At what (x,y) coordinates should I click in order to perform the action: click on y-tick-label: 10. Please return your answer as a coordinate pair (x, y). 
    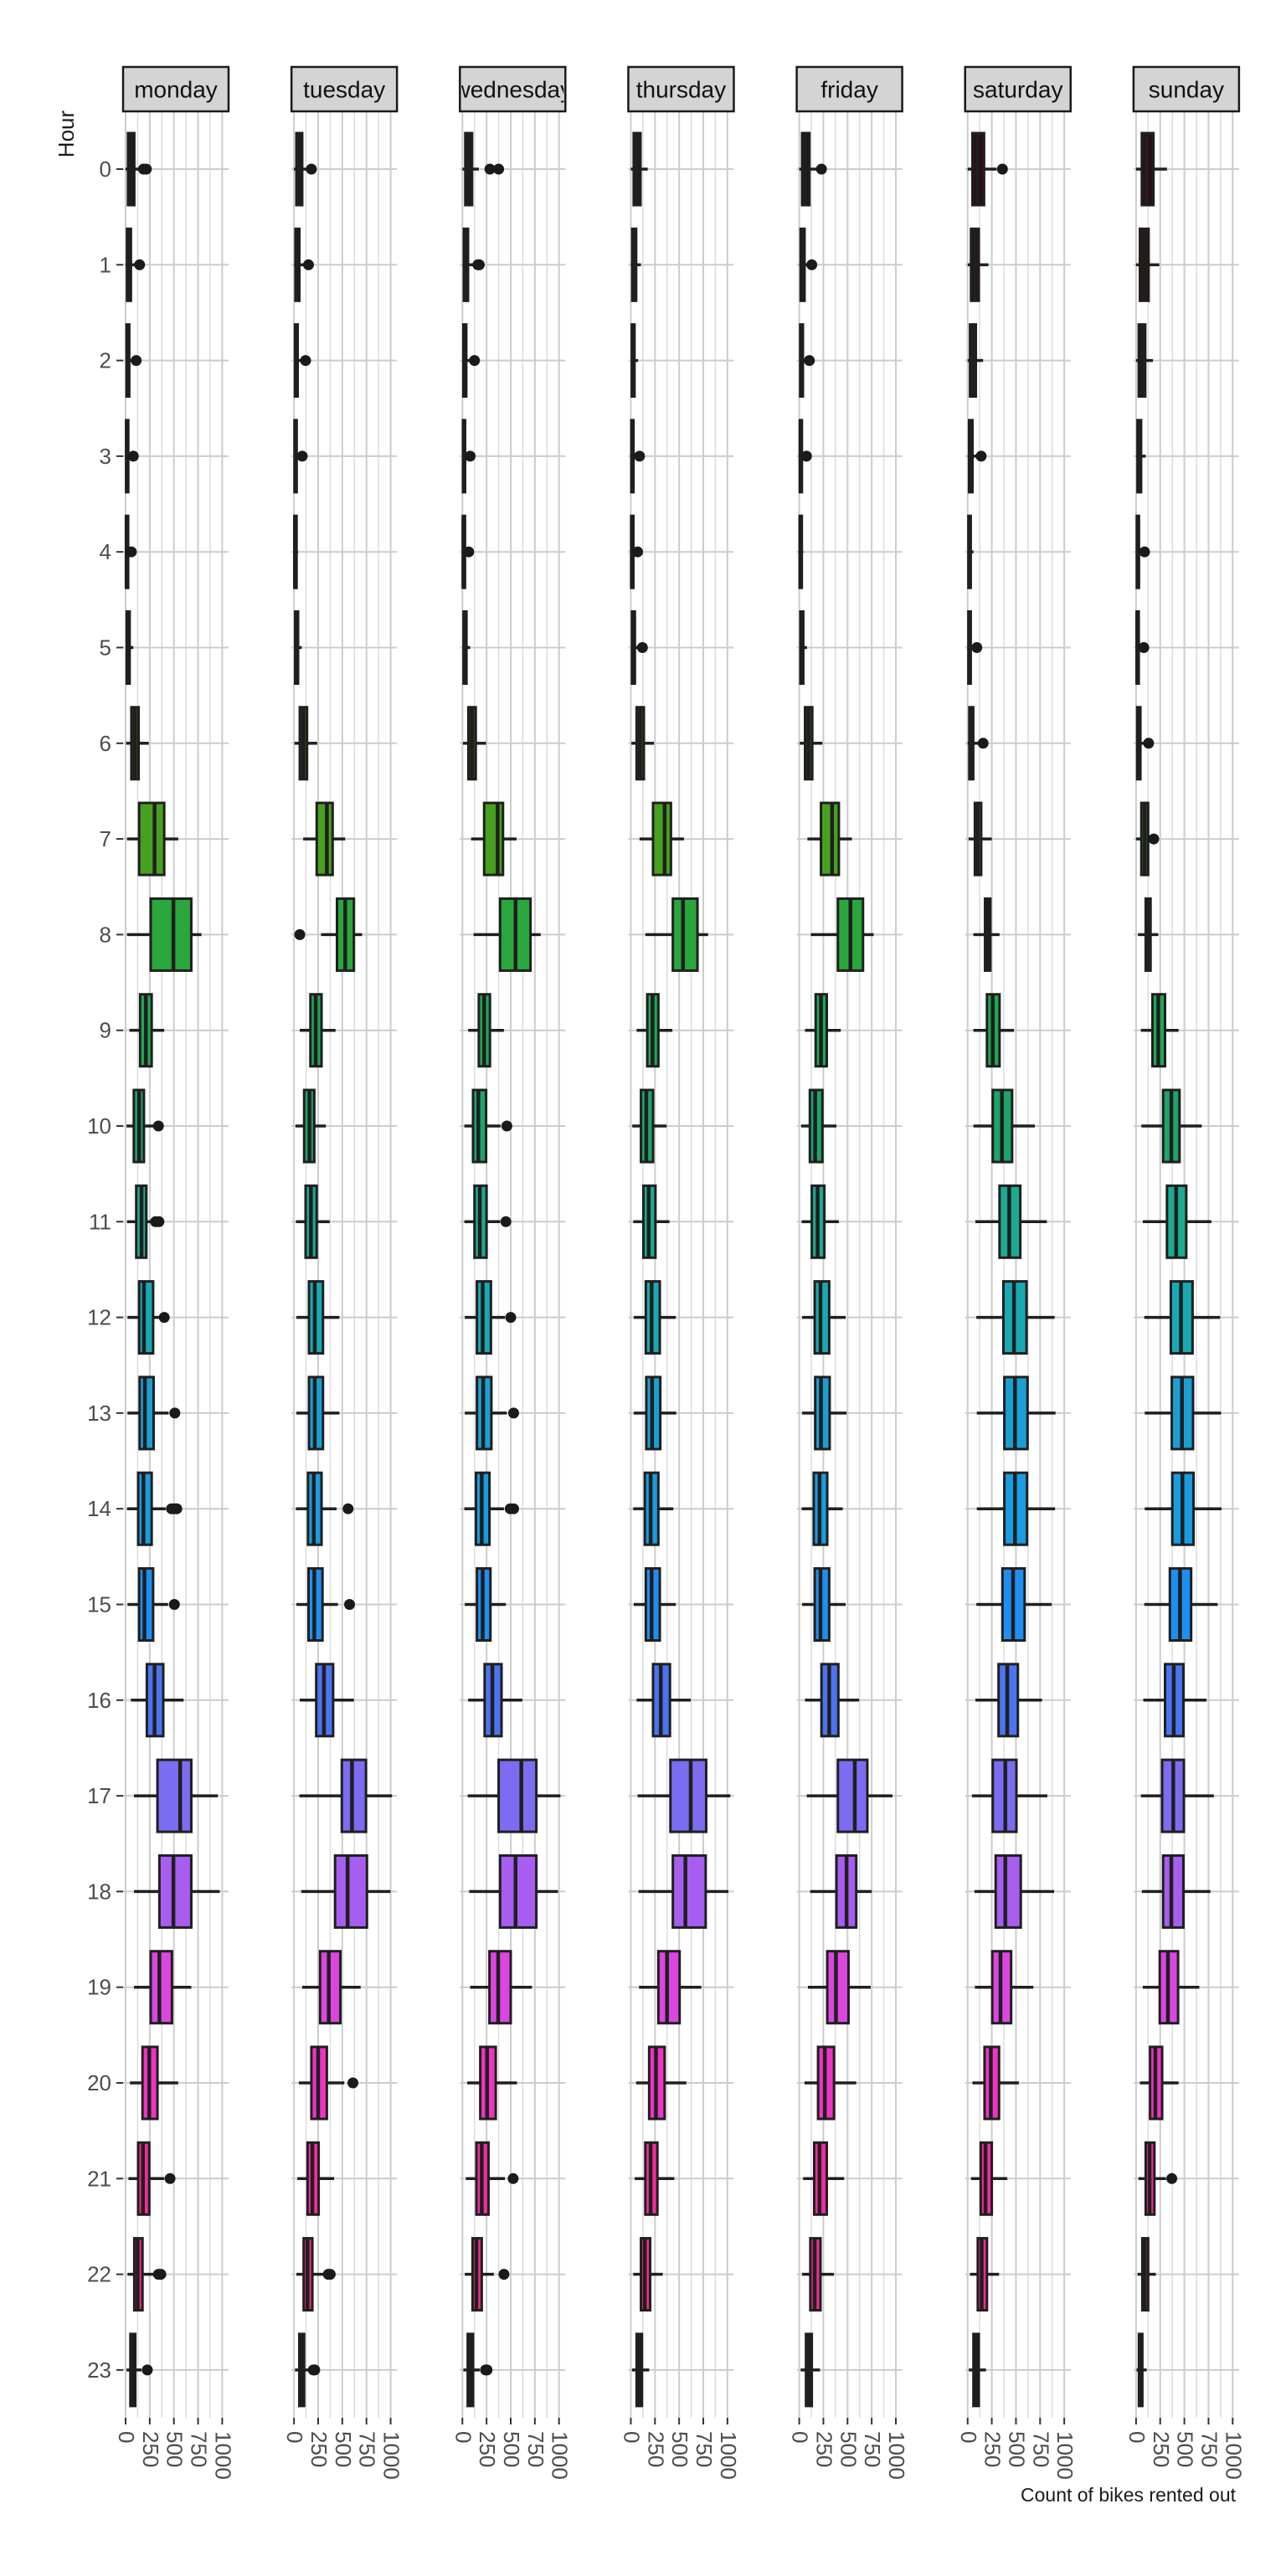
    Looking at the image, I should click on (99, 1126).